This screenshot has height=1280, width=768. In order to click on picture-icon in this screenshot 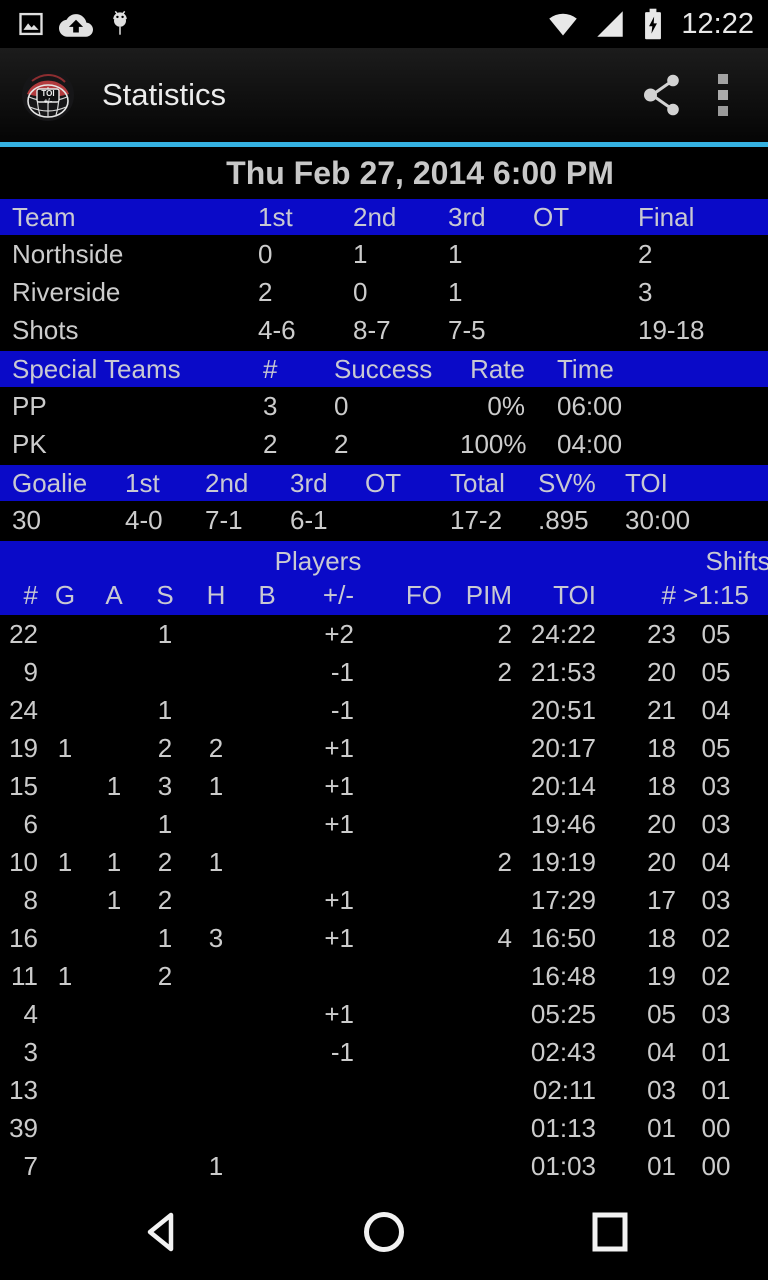, I will do `click(31, 24)`.